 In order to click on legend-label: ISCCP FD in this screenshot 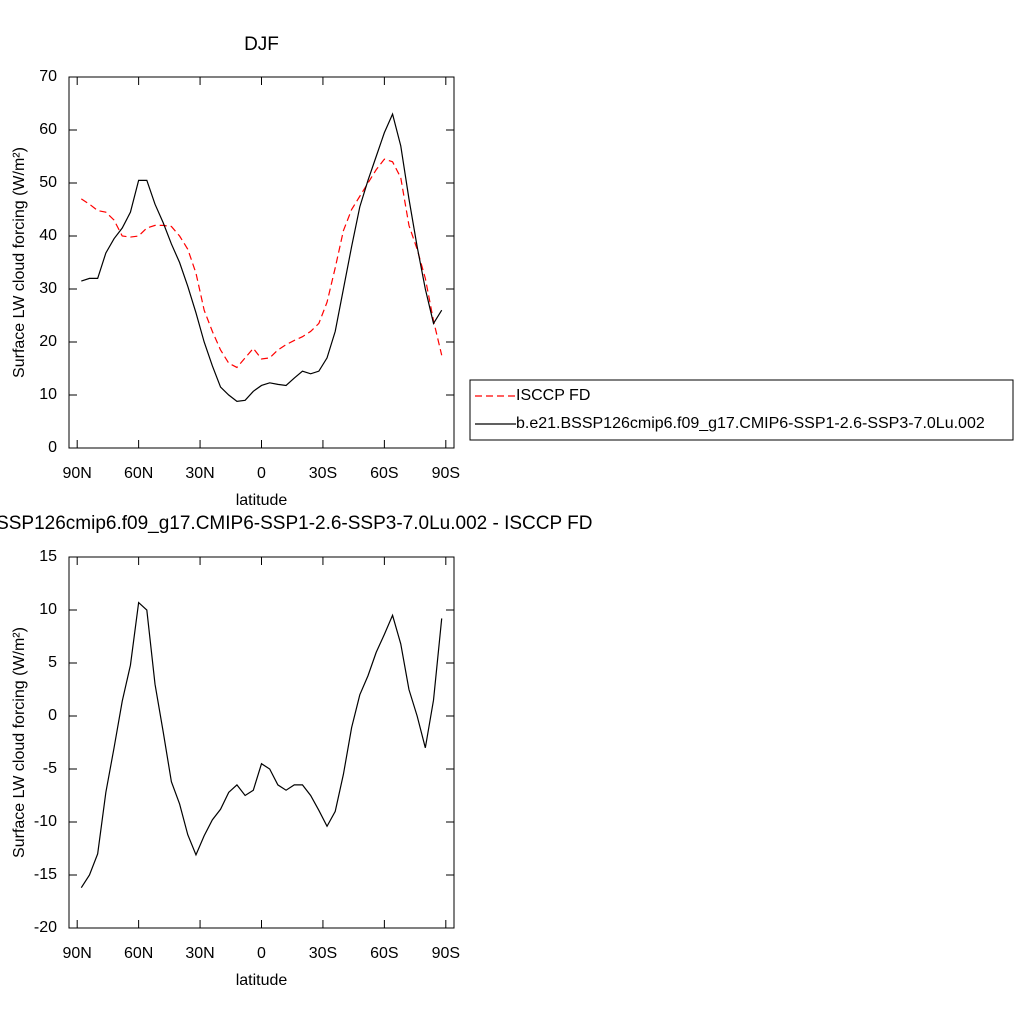, I will do `click(553, 395)`.